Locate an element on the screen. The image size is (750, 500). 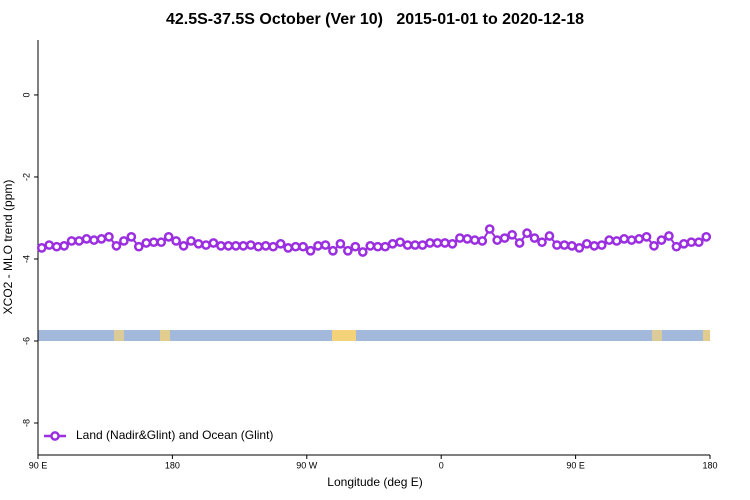
ocean-strip is located at coordinates (374, 335).